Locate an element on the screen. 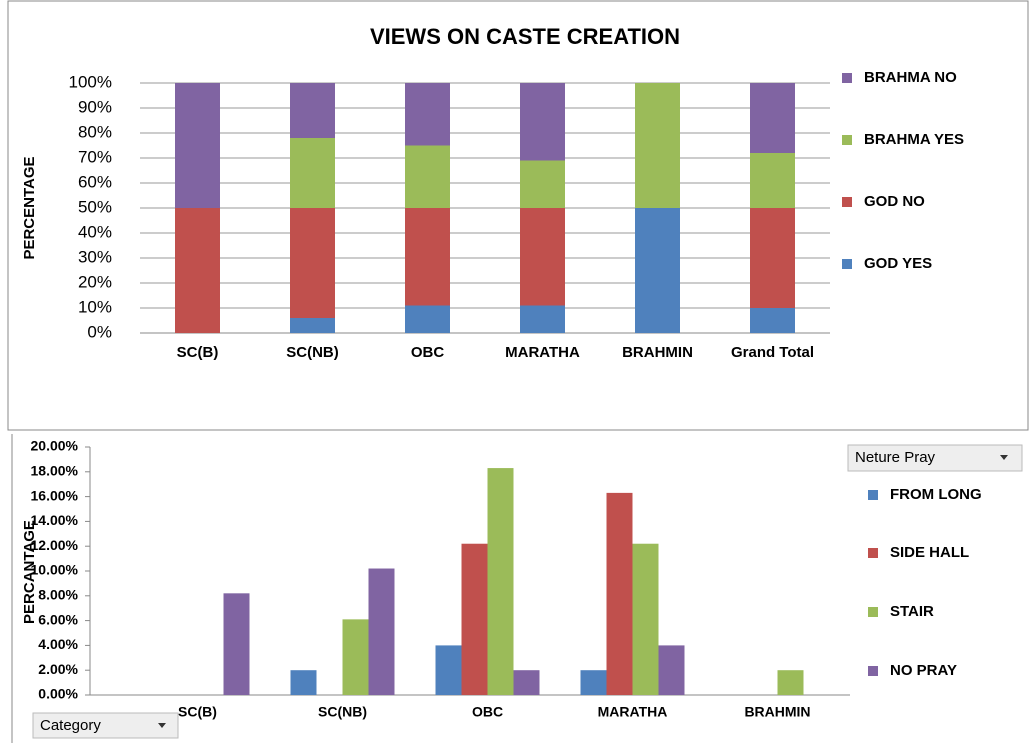  y-axis-label: PERCANTAGE is located at coordinates (29, 572).